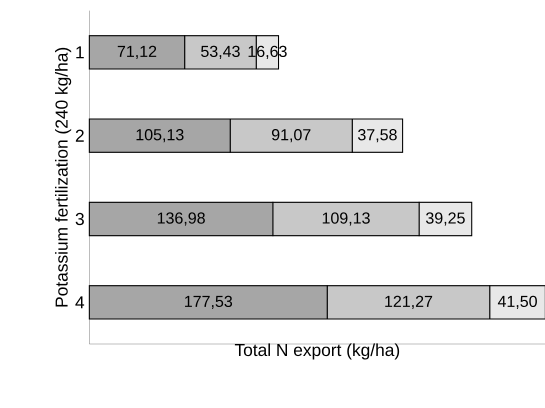  I want to click on data-label: 91,07, so click(291, 135).